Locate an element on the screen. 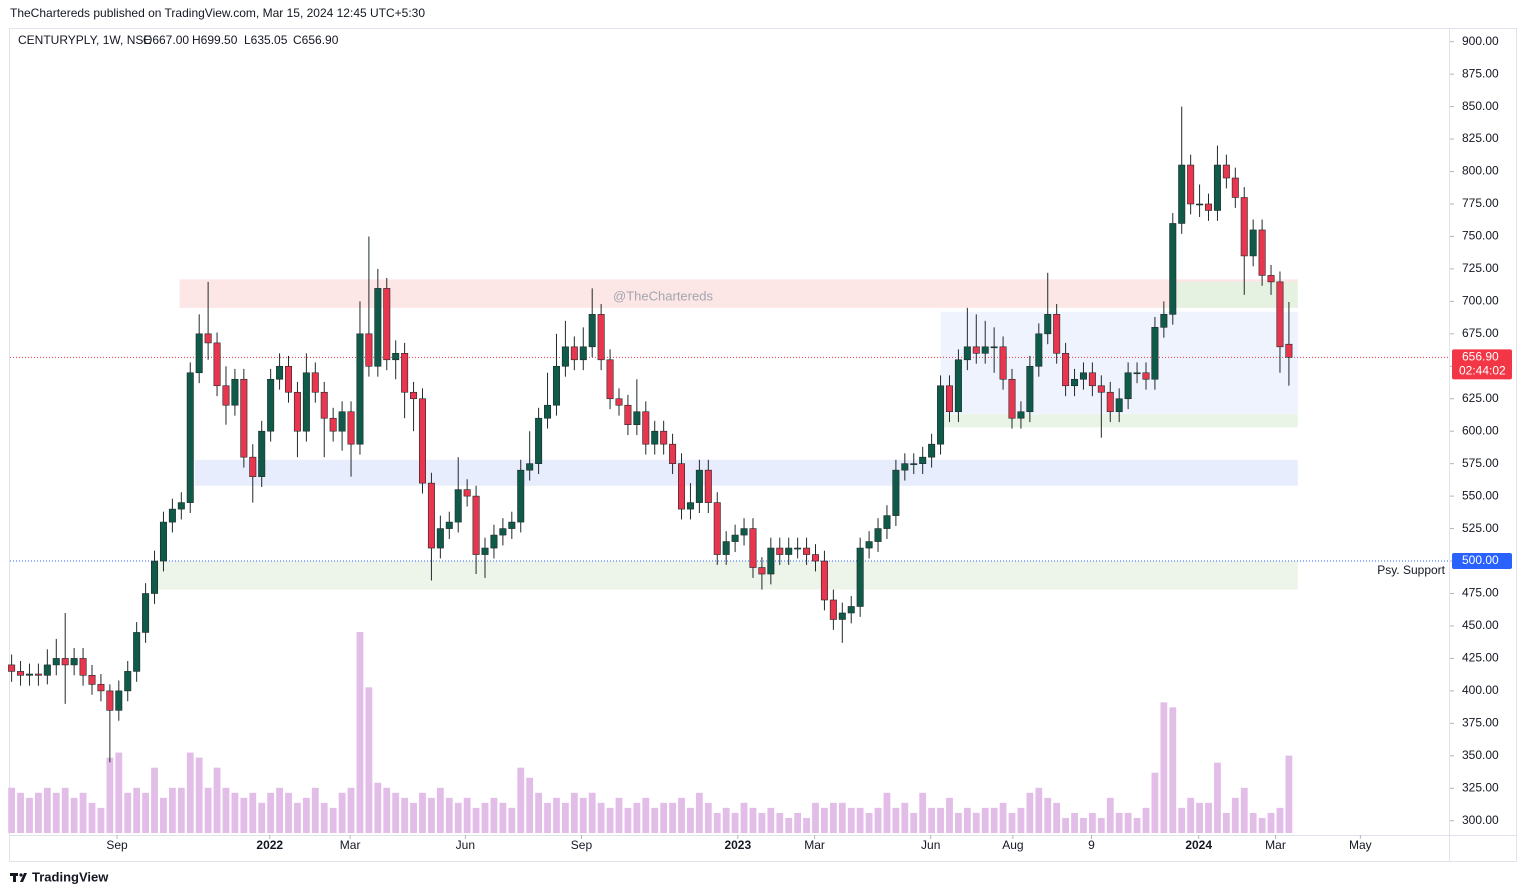  x-tick-label: Mar is located at coordinates (814, 845).